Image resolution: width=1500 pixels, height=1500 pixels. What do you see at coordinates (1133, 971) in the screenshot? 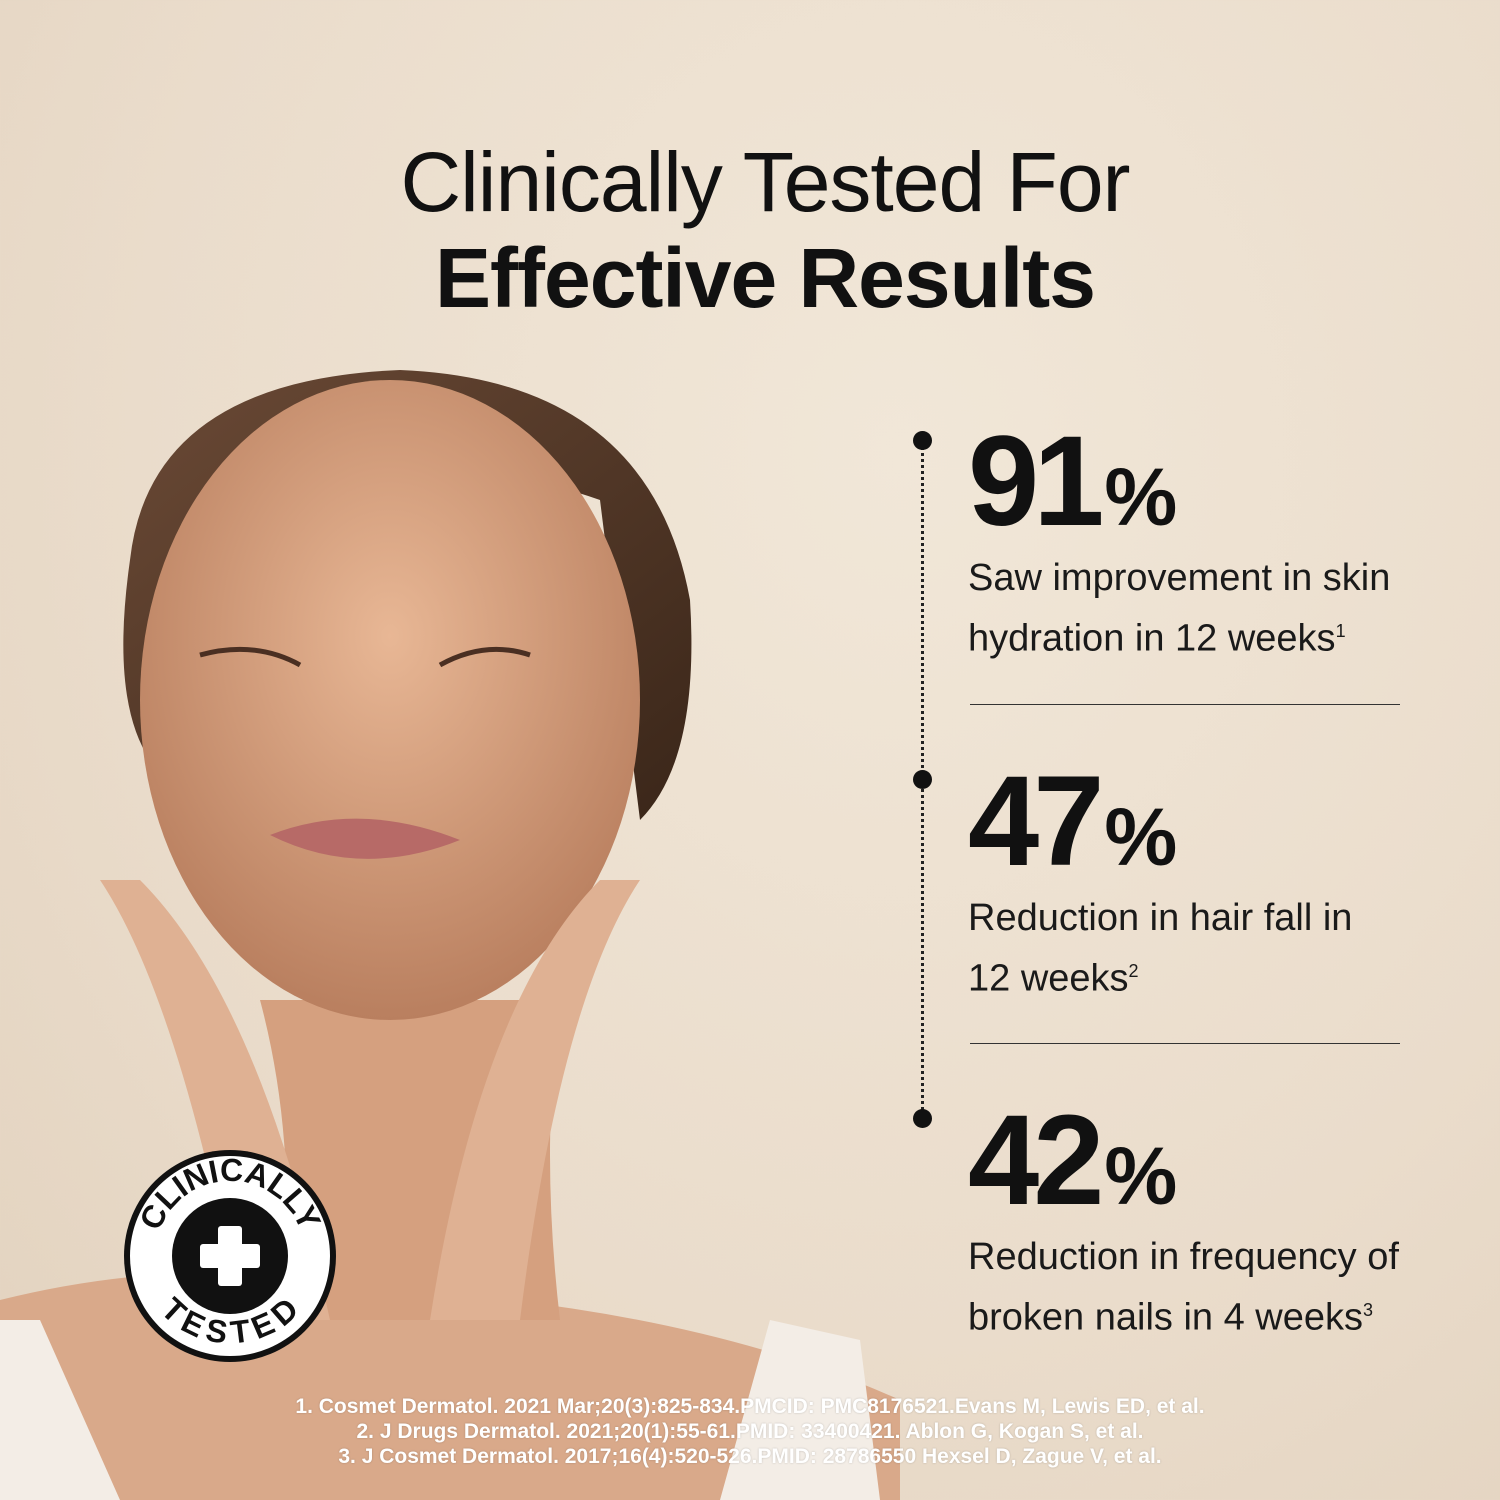
I see `footnote-ref: 2` at bounding box center [1133, 971].